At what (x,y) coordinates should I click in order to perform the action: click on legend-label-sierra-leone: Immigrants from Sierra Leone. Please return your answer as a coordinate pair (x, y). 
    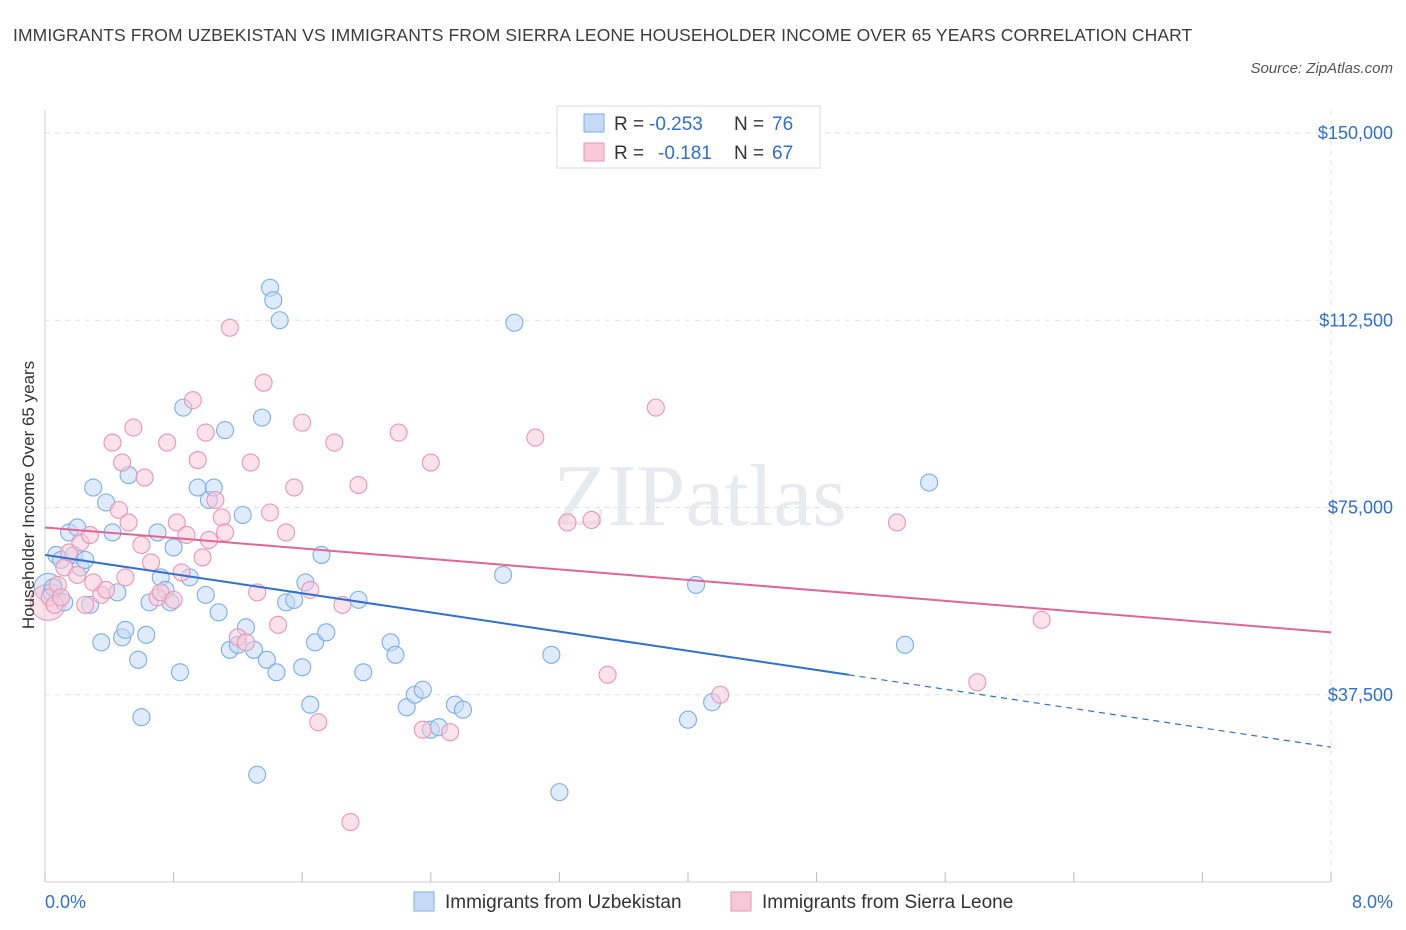
    Looking at the image, I should click on (887, 902).